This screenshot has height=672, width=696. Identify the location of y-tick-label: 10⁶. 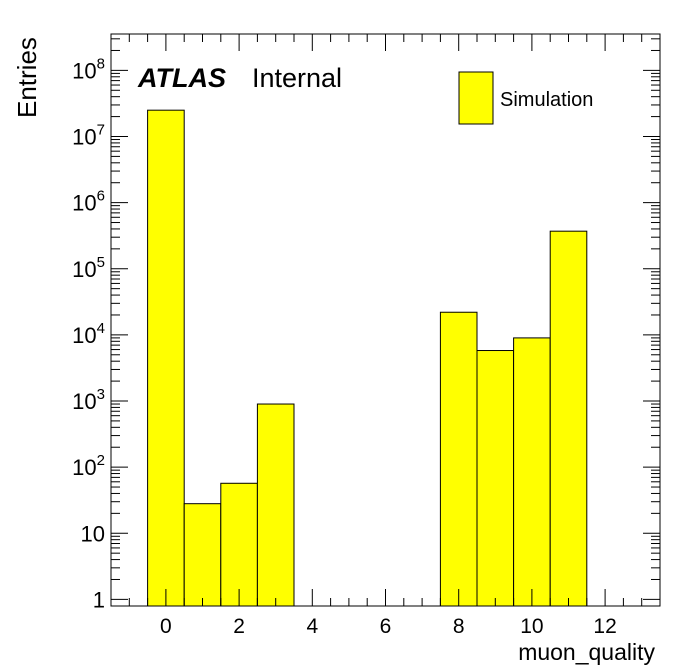
(88, 202).